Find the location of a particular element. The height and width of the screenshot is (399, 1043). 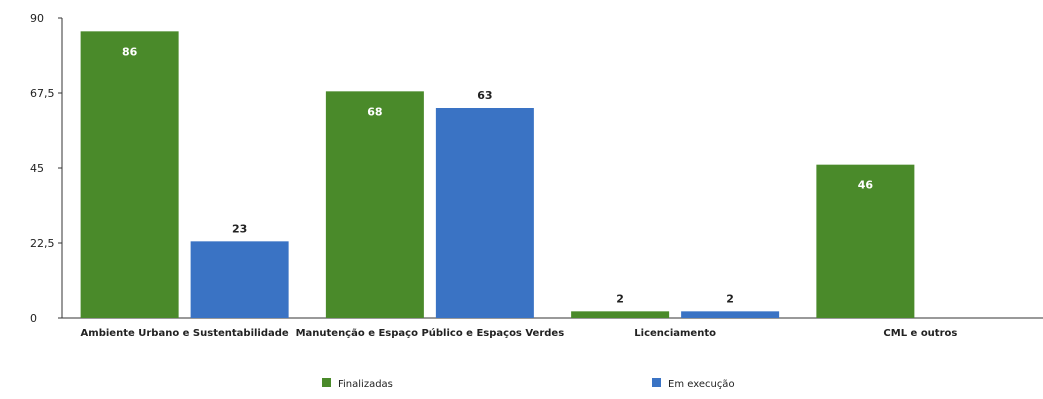

data-label: 63 is located at coordinates (484, 95).